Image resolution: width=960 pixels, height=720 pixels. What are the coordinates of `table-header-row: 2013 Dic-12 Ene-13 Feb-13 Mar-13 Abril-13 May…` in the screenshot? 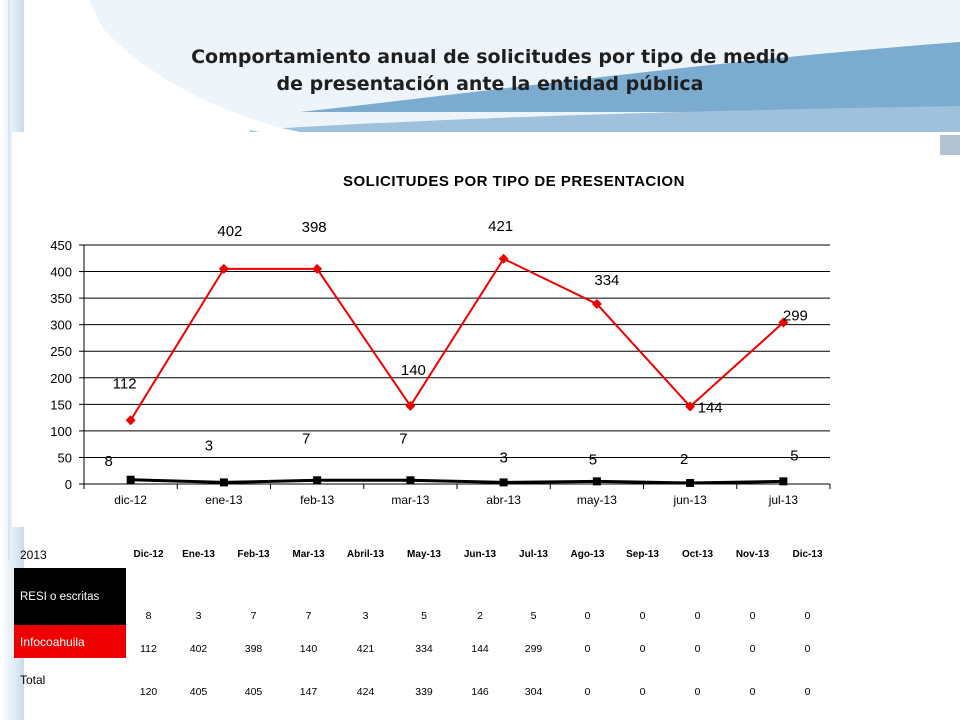 It's located at (424, 551).